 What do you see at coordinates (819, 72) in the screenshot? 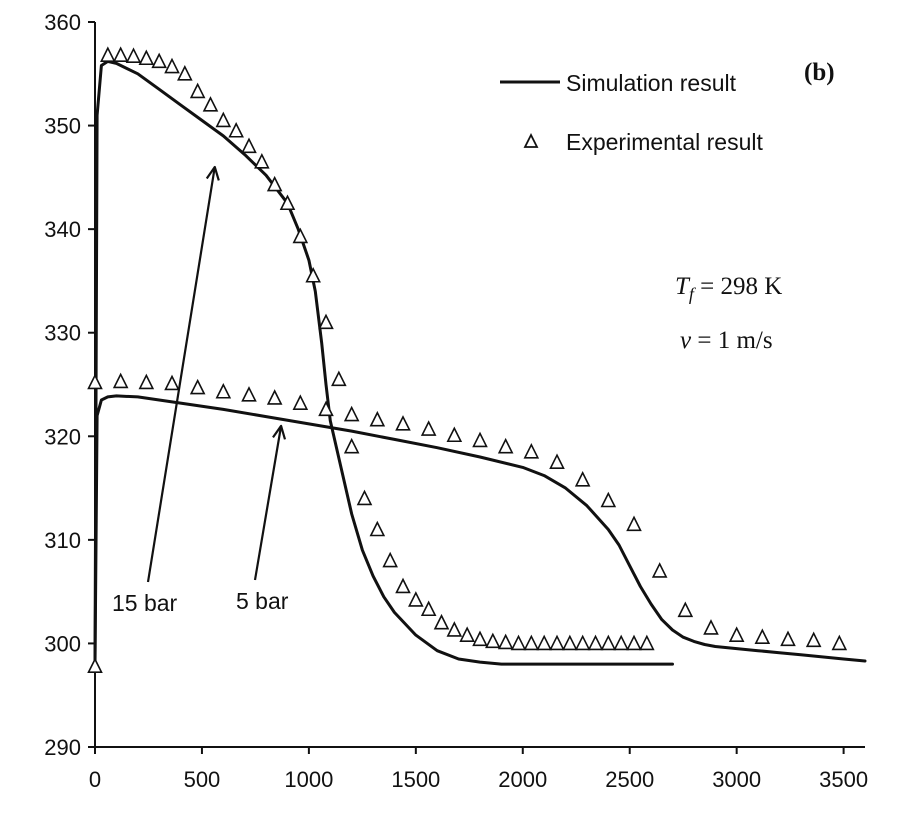
I see `panel-label: (b)` at bounding box center [819, 72].